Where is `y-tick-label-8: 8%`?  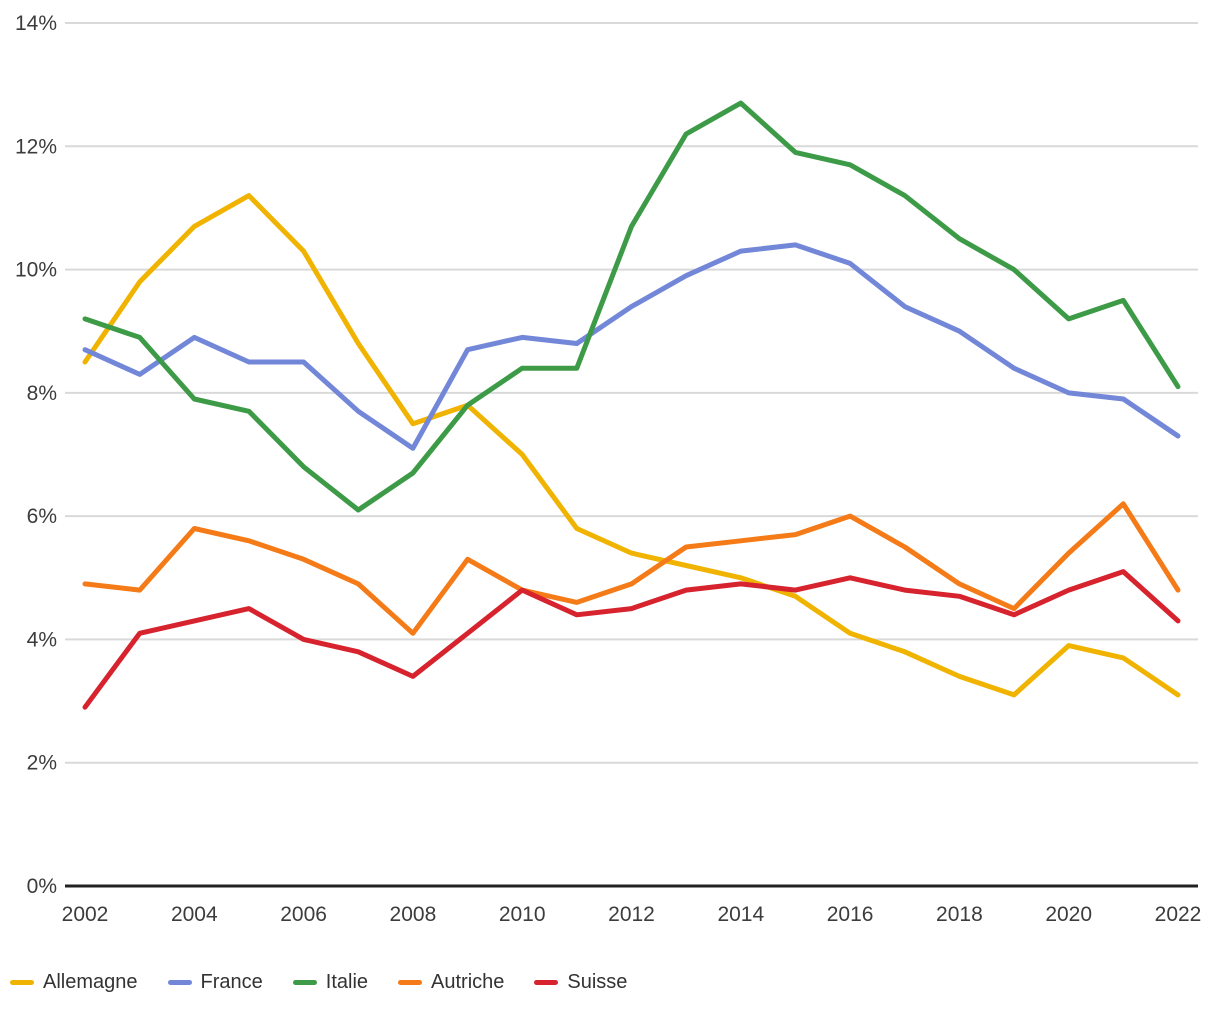
y-tick-label-8: 8% is located at coordinates (42, 393).